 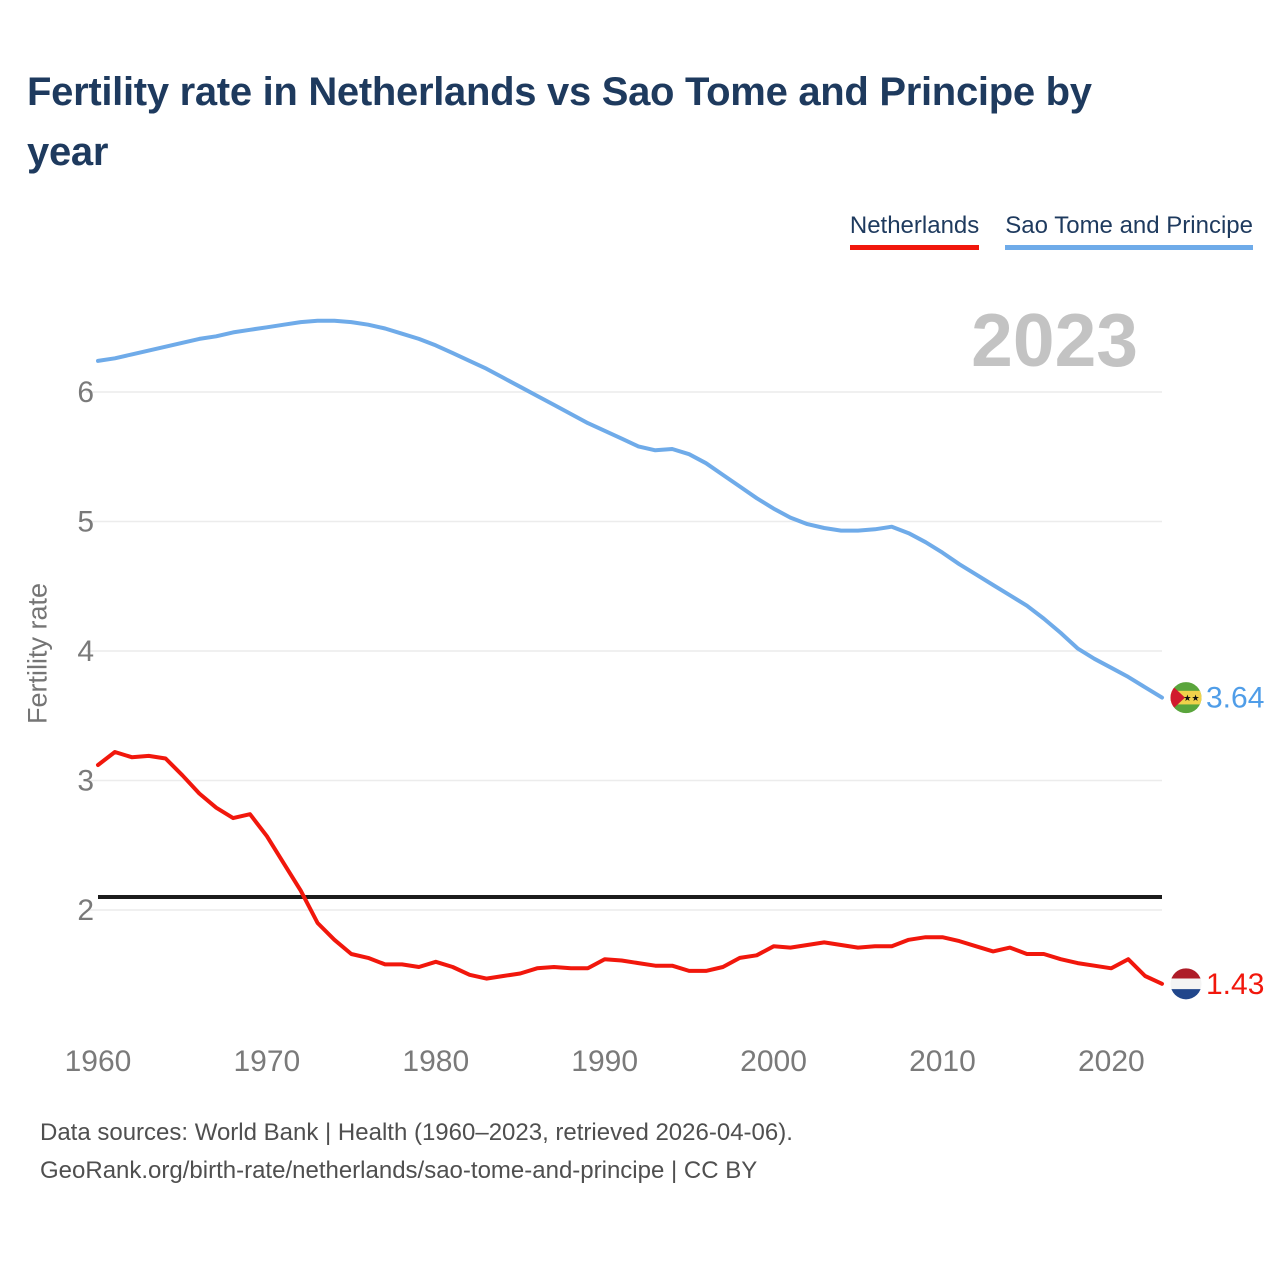 I want to click on year-watermark: 2023, so click(x=1054, y=340).